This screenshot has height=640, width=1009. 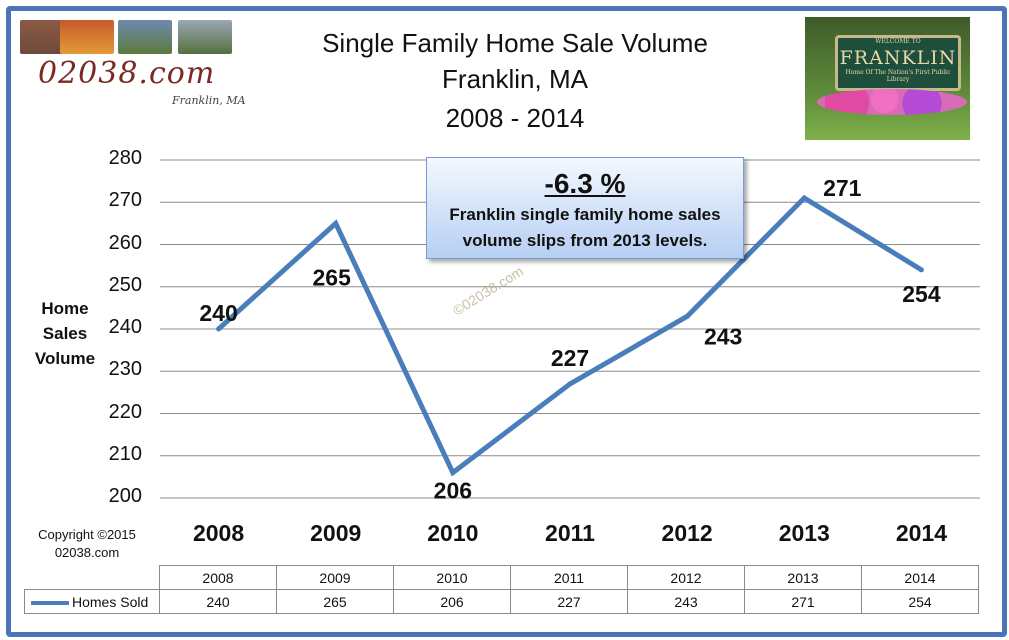 What do you see at coordinates (585, 240) in the screenshot?
I see `callout-line-2: volume slips from 2013 levels.` at bounding box center [585, 240].